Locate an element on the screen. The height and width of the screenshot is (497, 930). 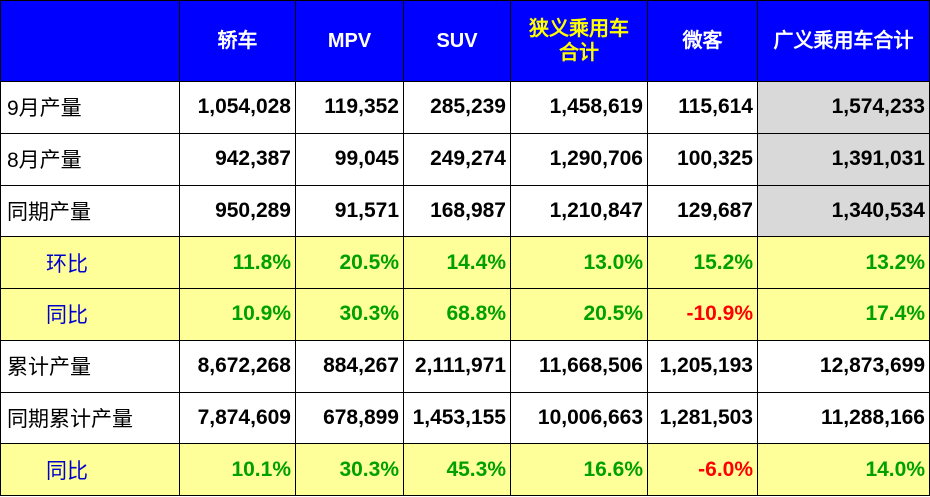
table-cell: 14.4% is located at coordinates (457, 262).